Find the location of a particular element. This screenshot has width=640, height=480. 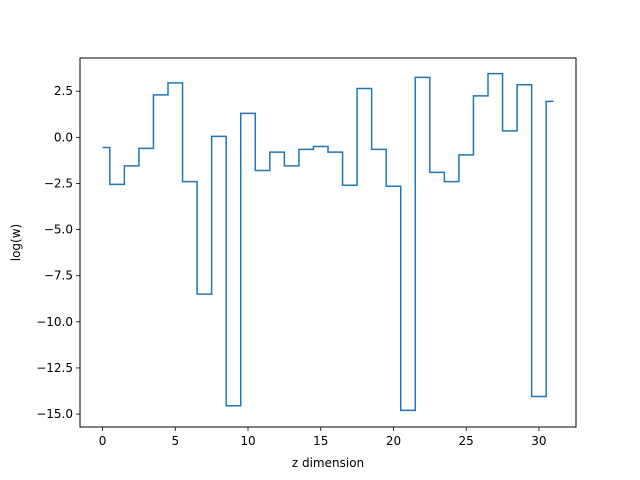

y-axis-label: log(w) is located at coordinates (16, 242).